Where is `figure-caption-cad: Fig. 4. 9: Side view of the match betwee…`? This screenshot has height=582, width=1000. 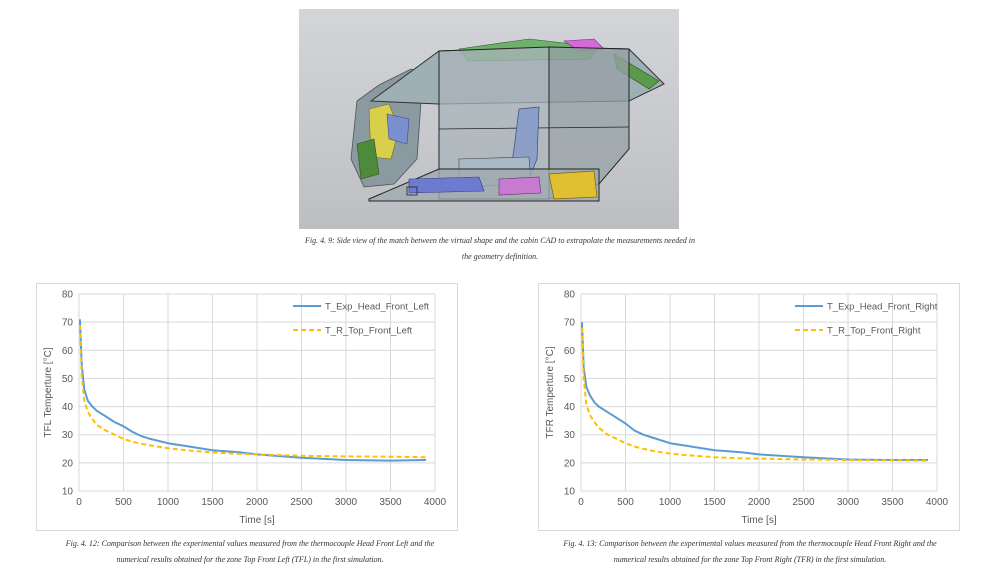
figure-caption-cad: Fig. 4. 9: Side view of the match betwee… is located at coordinates (500, 249).